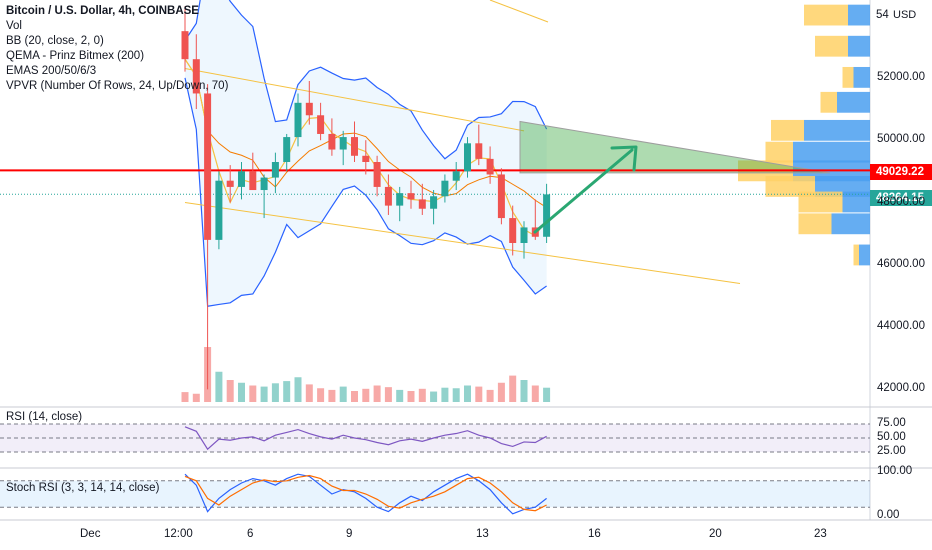 The width and height of the screenshot is (932, 550). I want to click on time-tick-label: 13, so click(482, 534).